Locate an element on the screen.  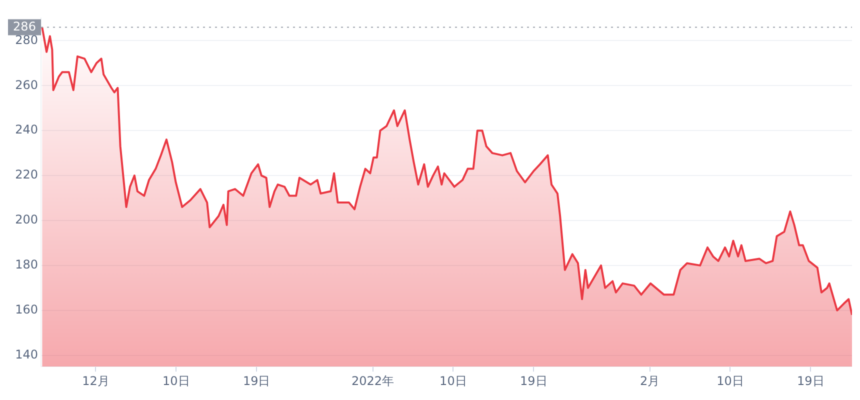
x-tick-label: 2月 is located at coordinates (650, 381).